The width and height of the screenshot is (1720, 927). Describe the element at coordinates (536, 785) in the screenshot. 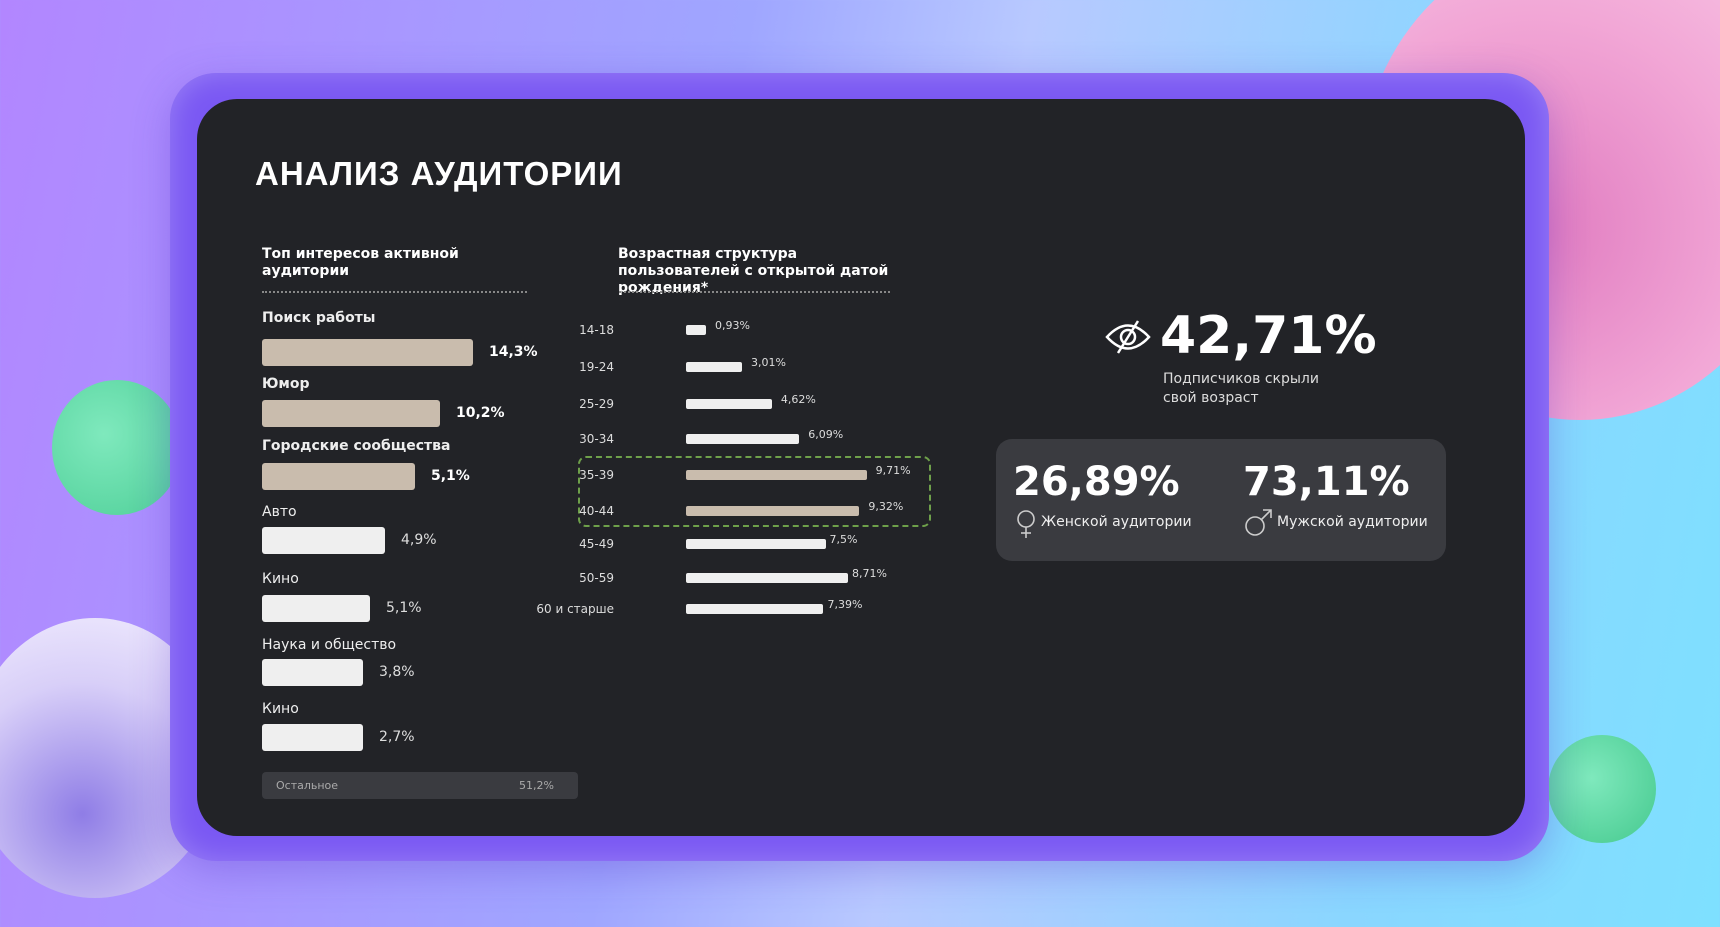

I see `rest-value: 51,2%` at that location.